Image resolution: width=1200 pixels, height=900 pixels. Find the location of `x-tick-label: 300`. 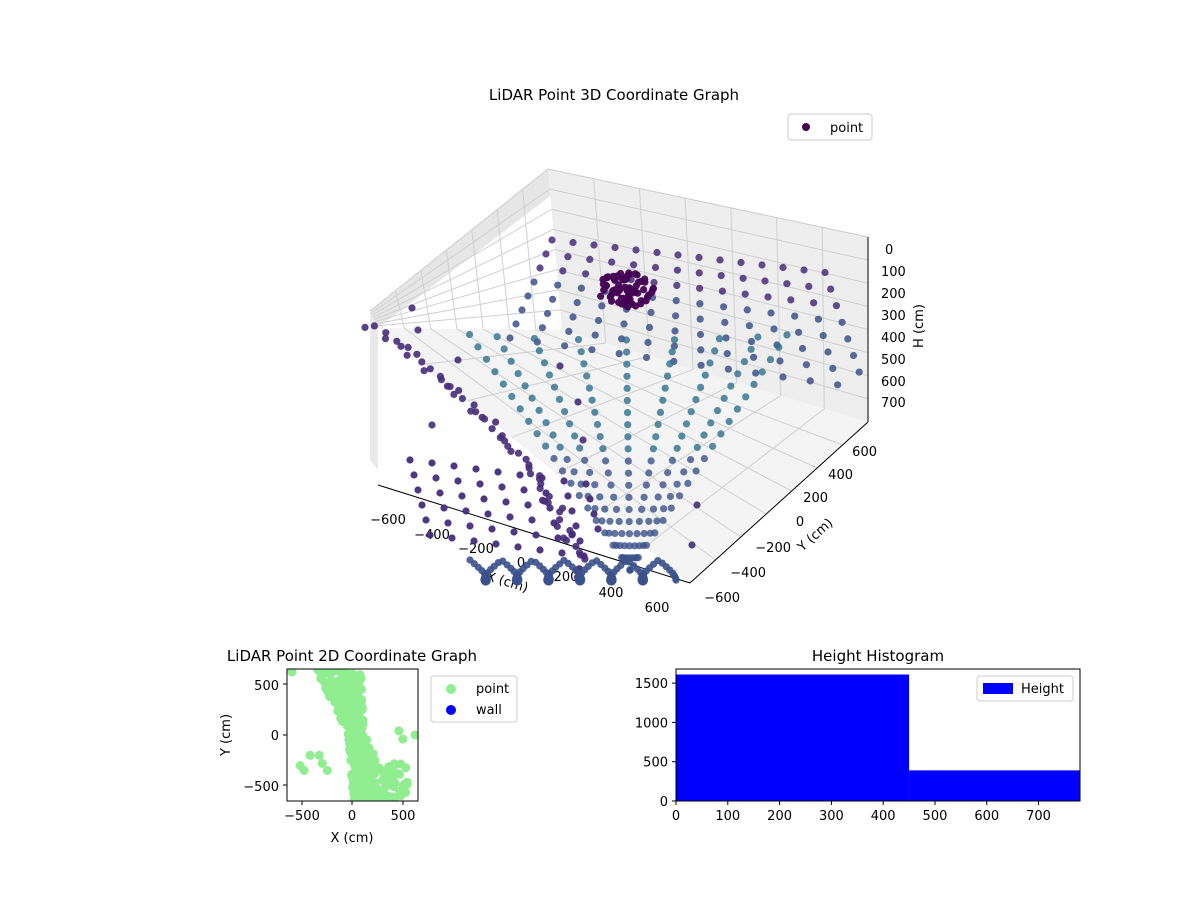

x-tick-label: 300 is located at coordinates (831, 816).